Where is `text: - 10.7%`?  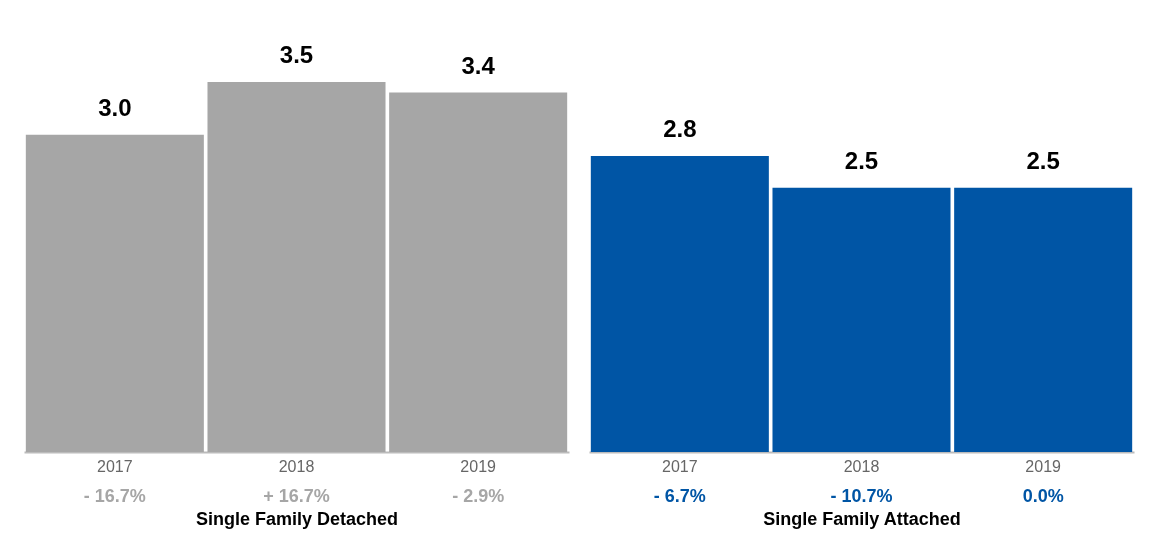
text: - 10.7% is located at coordinates (861, 496).